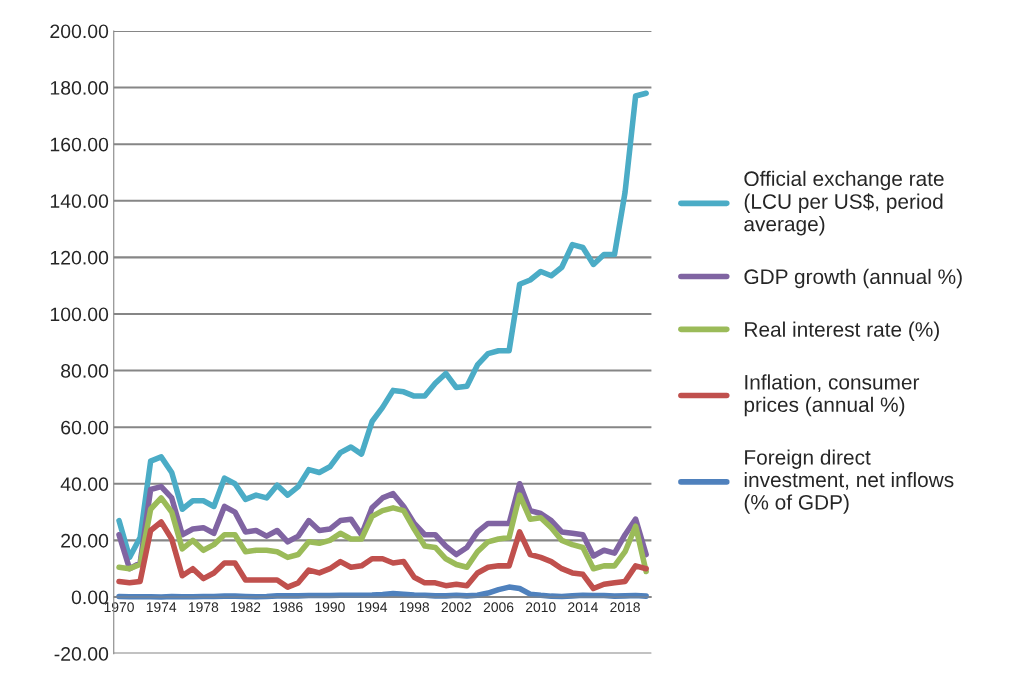 This screenshot has height=688, width=1034. Describe the element at coordinates (330, 607) in the screenshot. I see `x-tick-label: 1990` at that location.